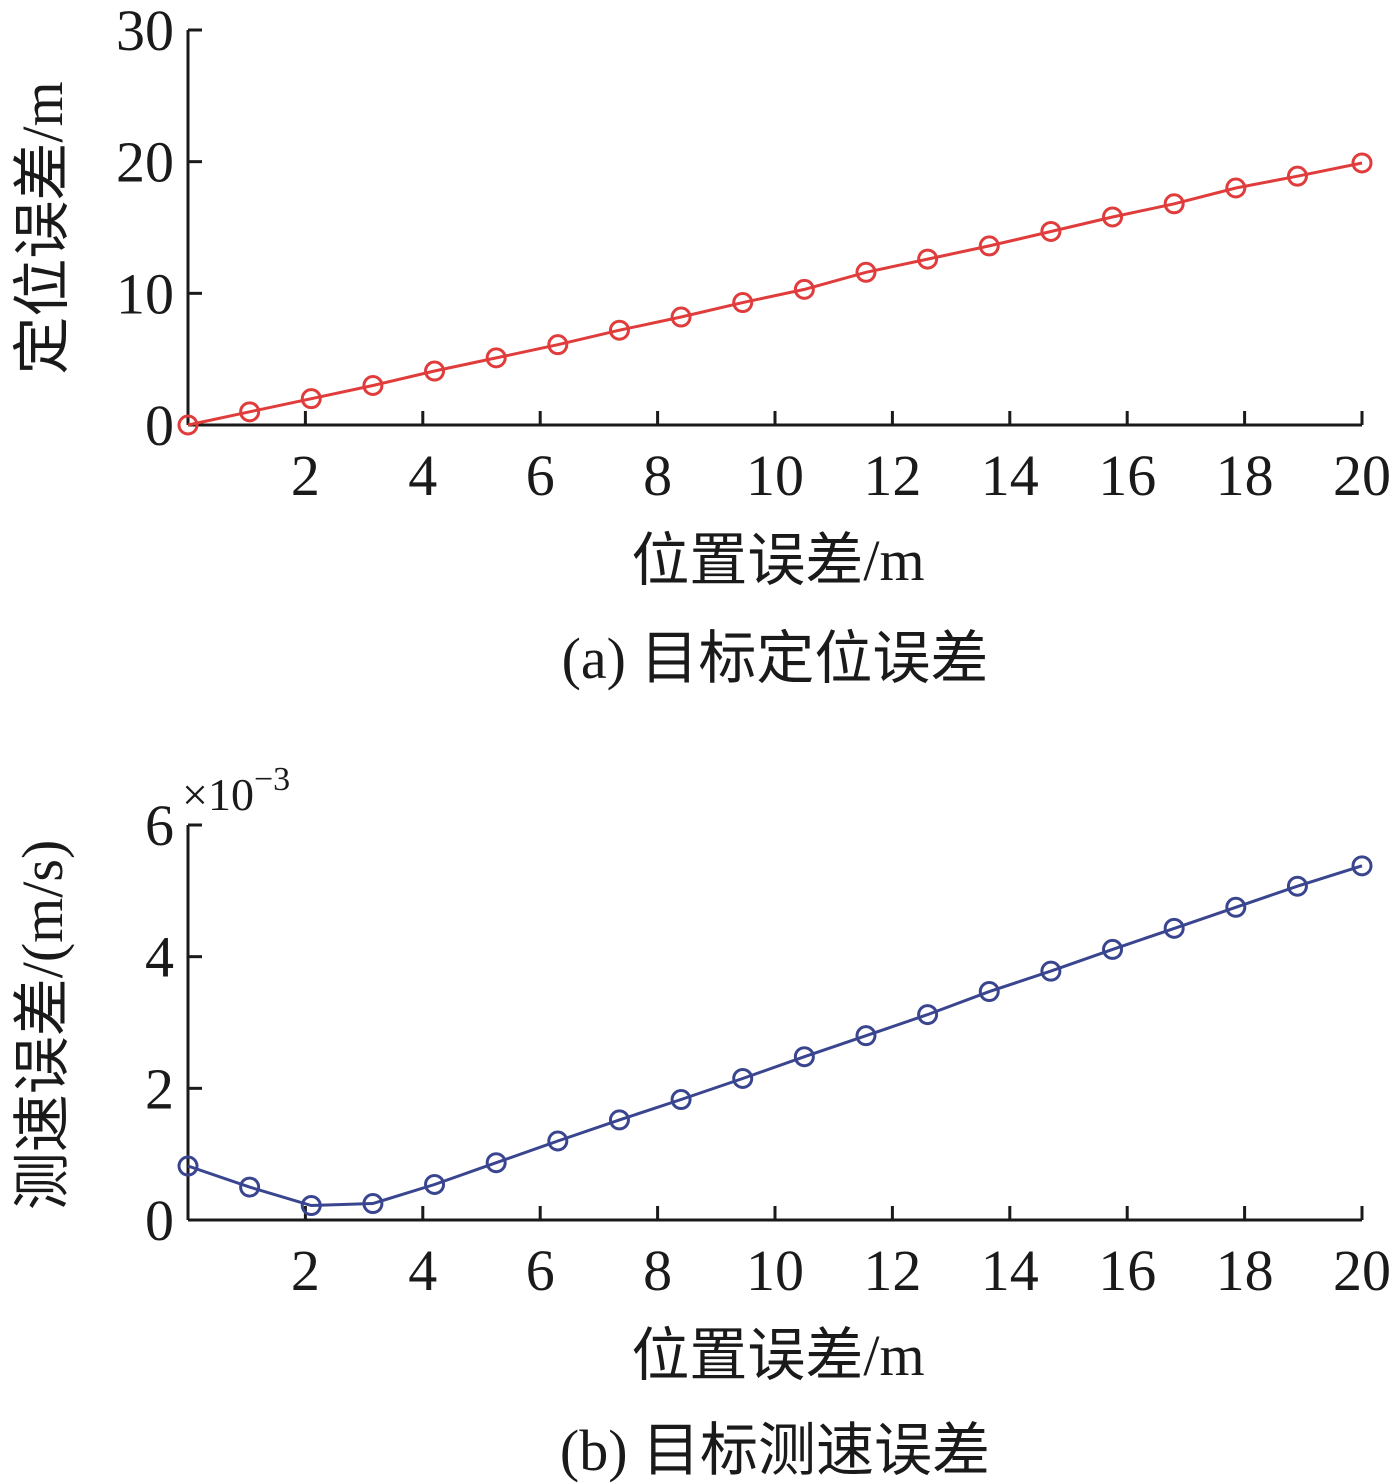 The height and width of the screenshot is (1483, 1397). Describe the element at coordinates (1010, 1270) in the screenshot. I see `chart-b-x-tick-label: 14` at that location.